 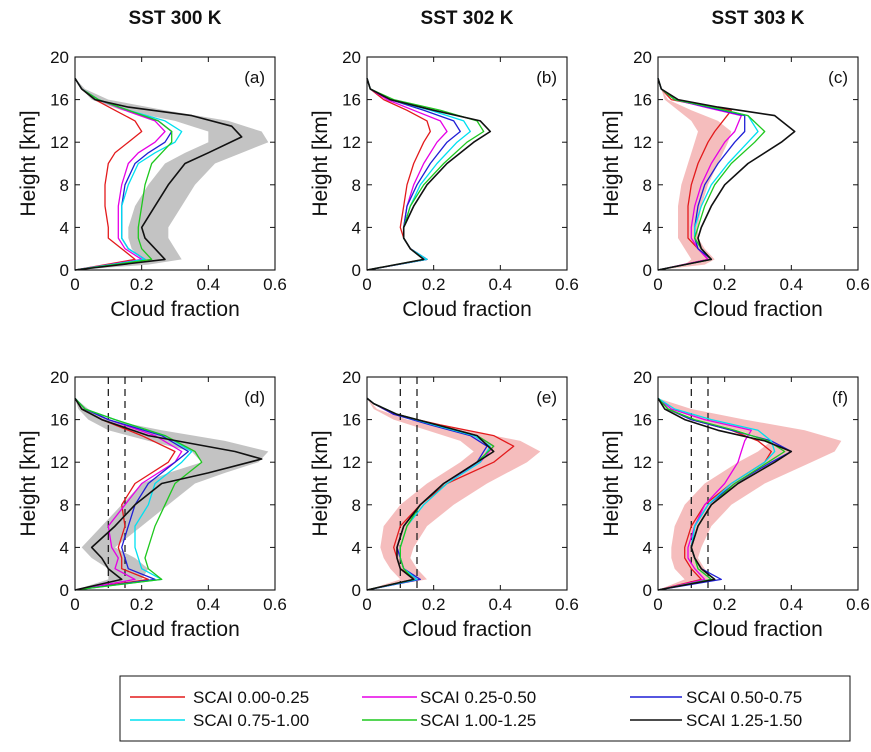 What do you see at coordinates (478, 697) in the screenshot?
I see `legend-label-2: SCAI 0.25-0.50` at bounding box center [478, 697].